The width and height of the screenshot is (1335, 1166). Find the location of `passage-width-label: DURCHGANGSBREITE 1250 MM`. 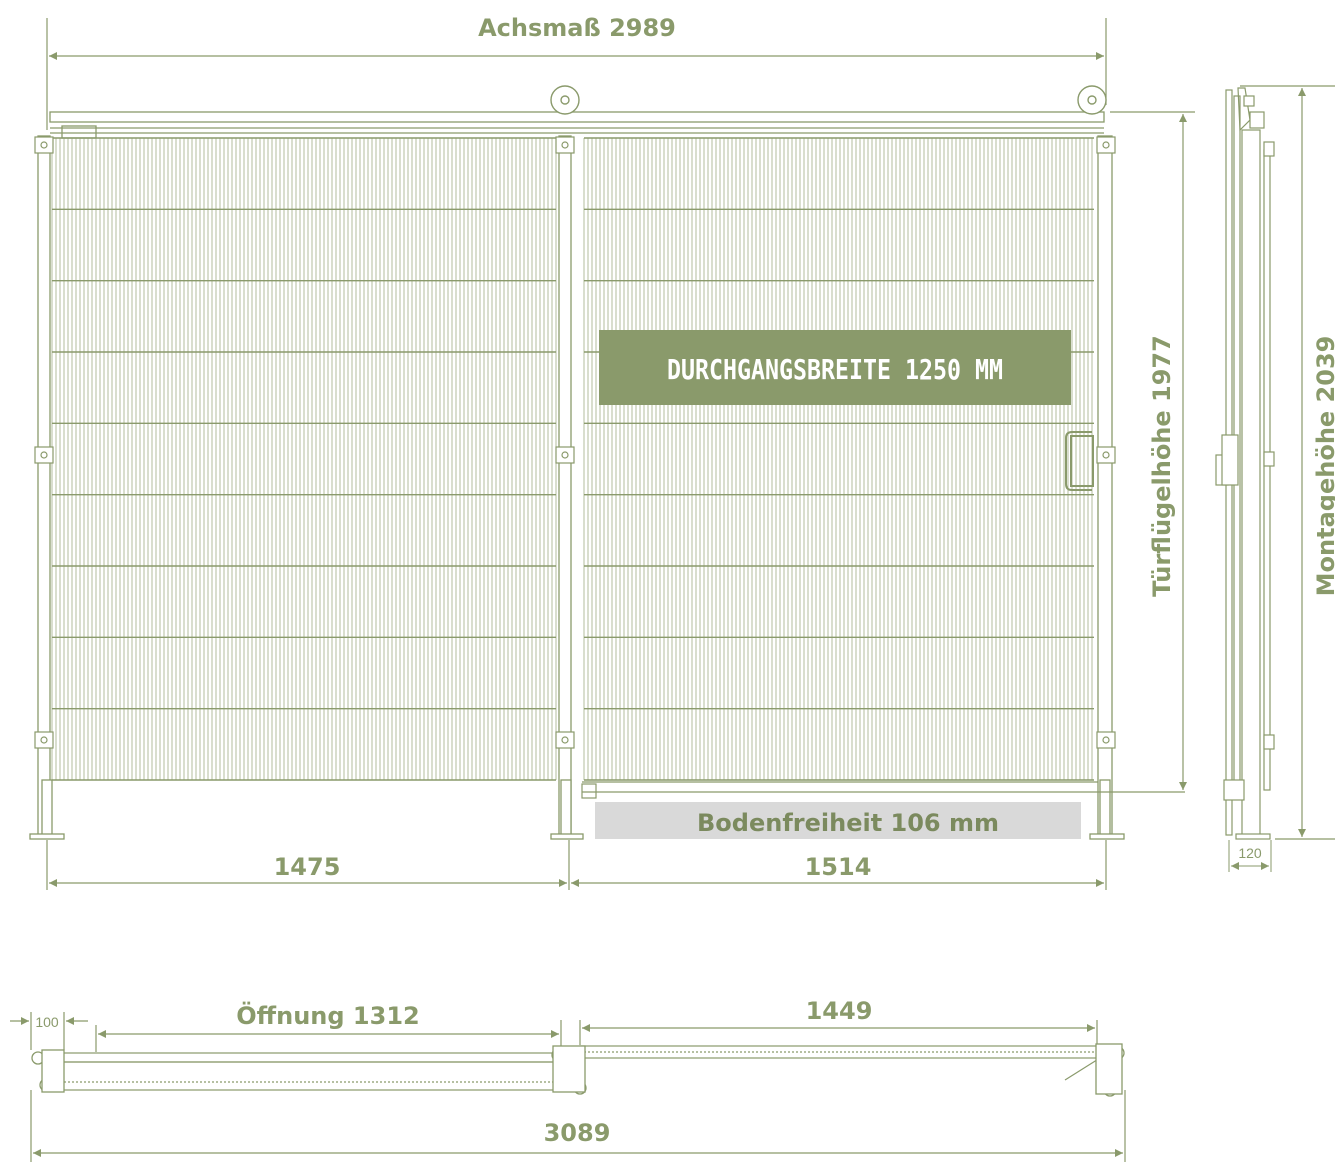

passage-width-label: DURCHGANGSBREITE 1250 MM is located at coordinates (835, 369).